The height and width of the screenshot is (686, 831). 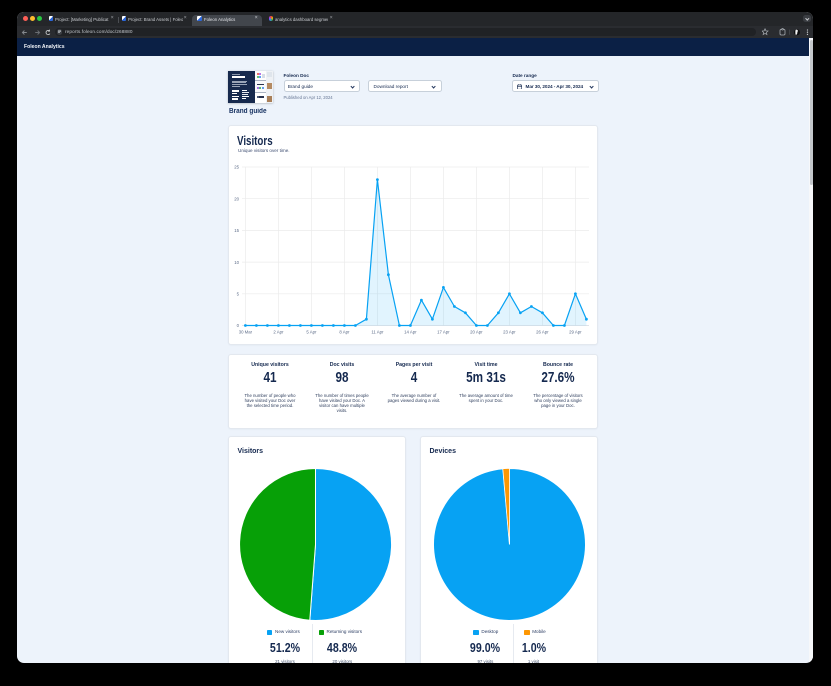 I want to click on svg-text: 30 Mar, so click(x=246, y=332).